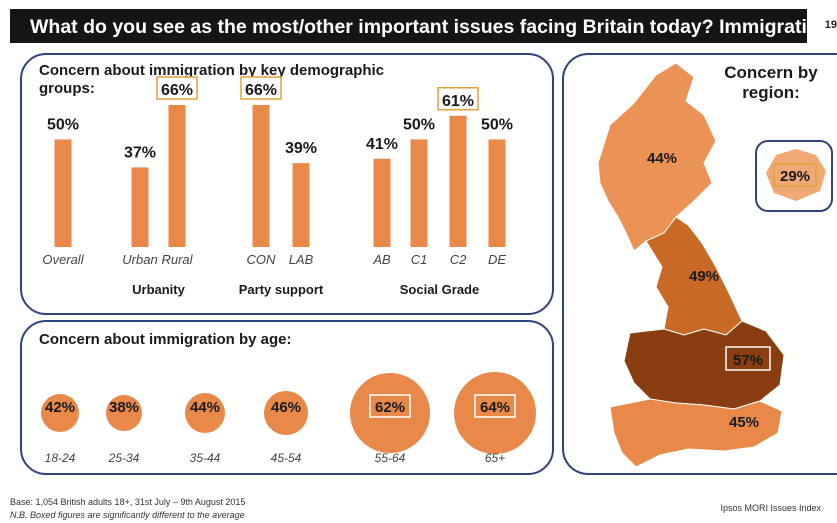  Describe the element at coordinates (281, 289) in the screenshot. I see `group-label: Party support` at that location.